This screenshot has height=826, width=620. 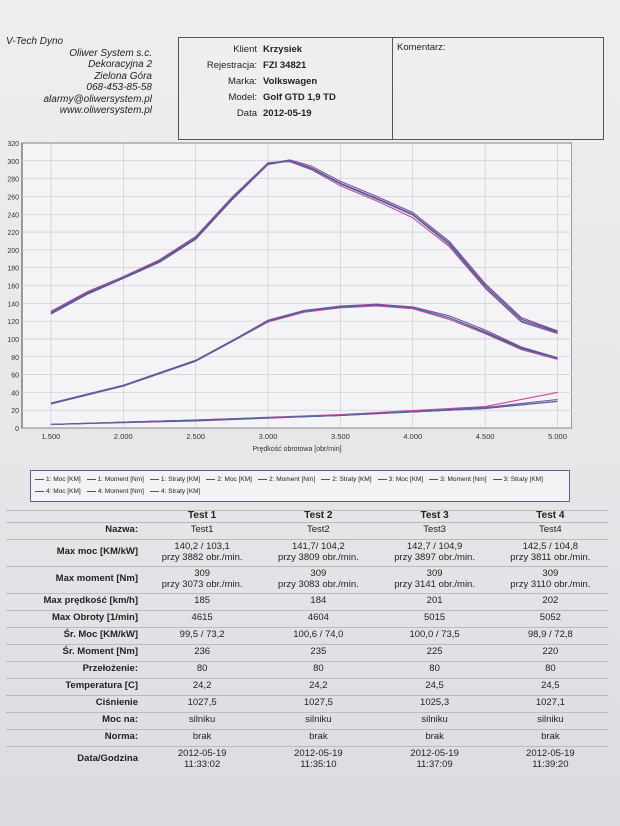 I want to click on table-cell: 1025,3, so click(x=434, y=703).